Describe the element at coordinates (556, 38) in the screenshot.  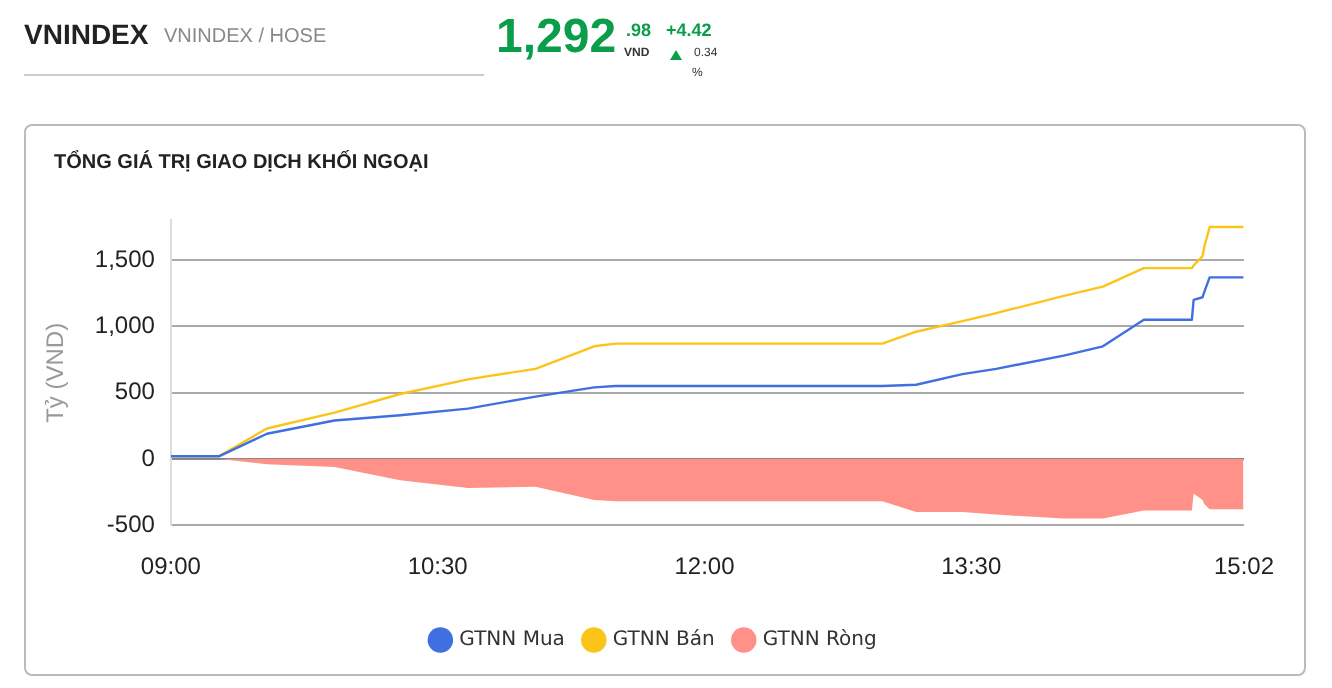
I see `text: 1,292` at that location.